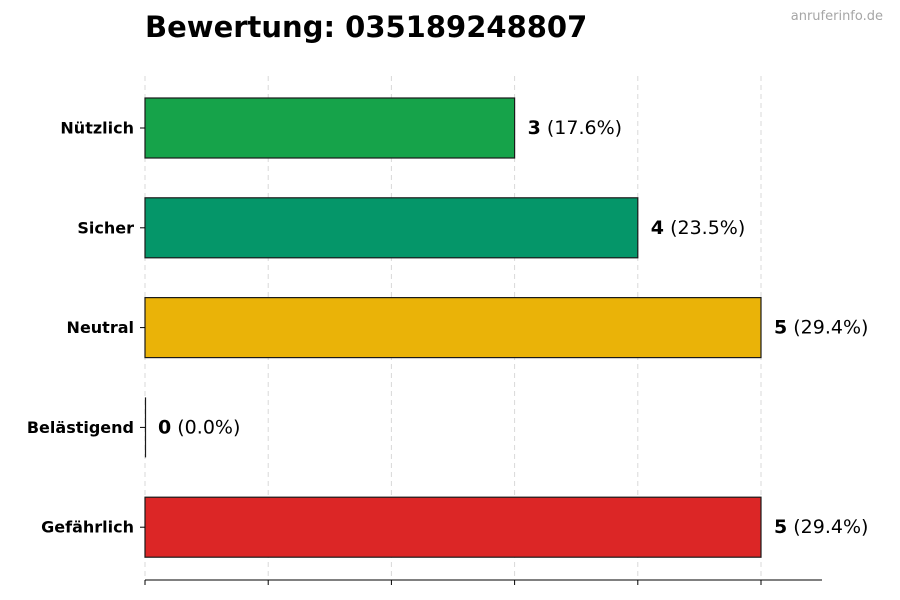 Image resolution: width=900 pixels, height=600 pixels. What do you see at coordinates (836, 16) in the screenshot?
I see `watermark: anruferinfo.de` at bounding box center [836, 16].